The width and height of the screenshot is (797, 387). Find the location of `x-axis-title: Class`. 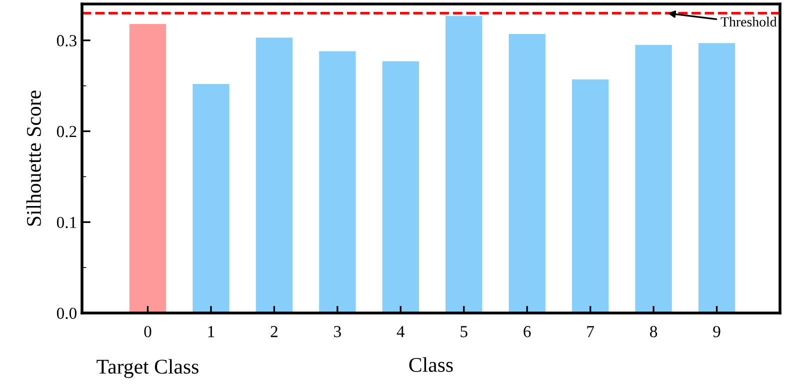

x-axis-title: Class is located at coordinates (431, 364).